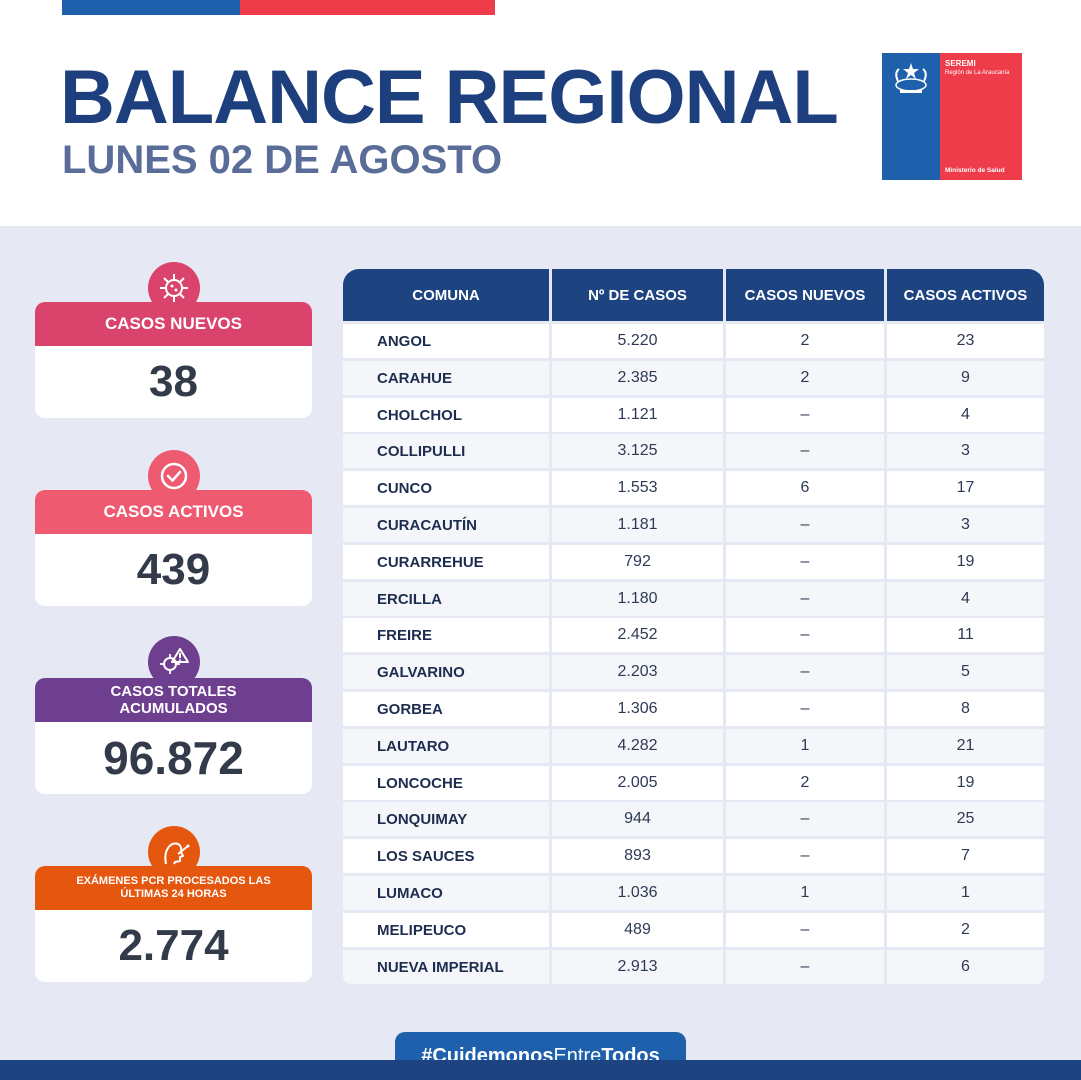 The width and height of the screenshot is (1081, 1080). I want to click on stat-value: 439, so click(173, 570).